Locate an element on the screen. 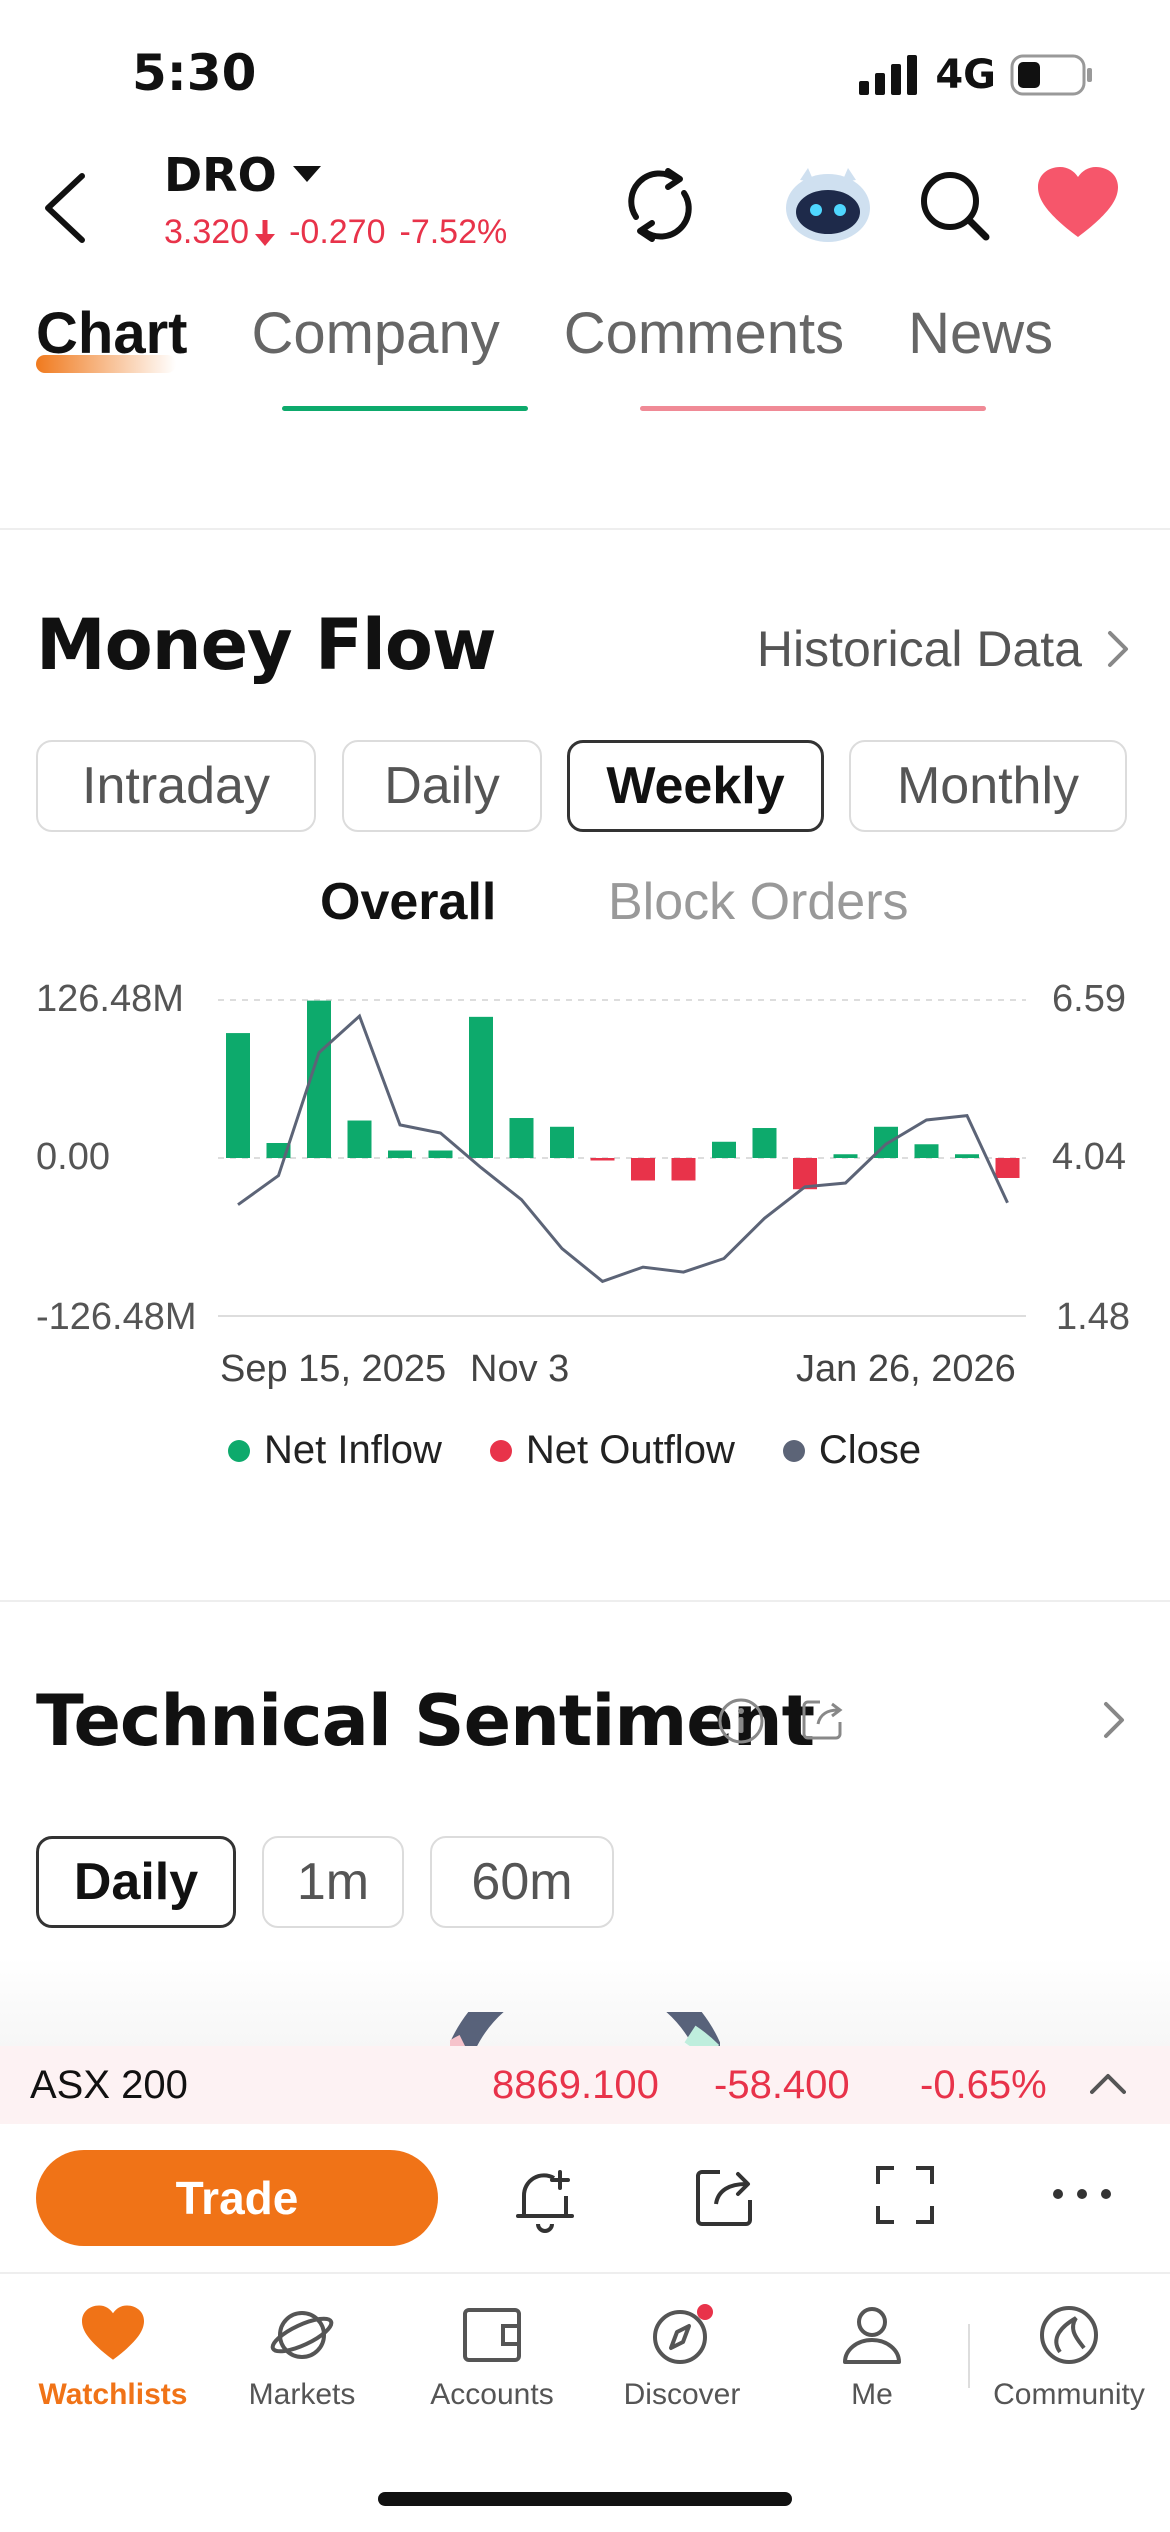 This screenshot has height=2532, width=1170. tab-comments-label: Comments is located at coordinates (704, 333).